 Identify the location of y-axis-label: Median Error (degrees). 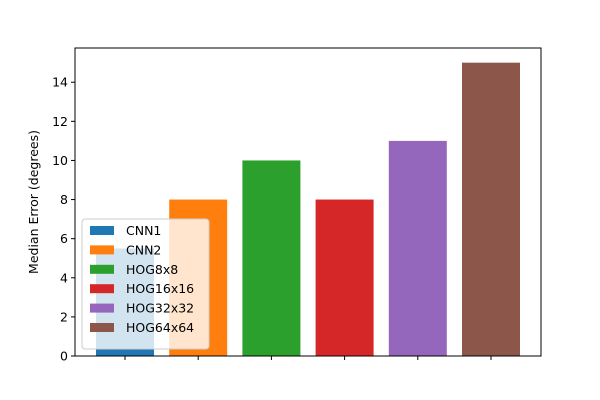
(33, 202).